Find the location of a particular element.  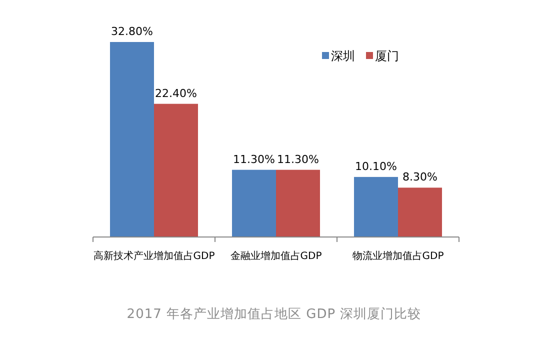

data-label: 10.10% is located at coordinates (376, 166).